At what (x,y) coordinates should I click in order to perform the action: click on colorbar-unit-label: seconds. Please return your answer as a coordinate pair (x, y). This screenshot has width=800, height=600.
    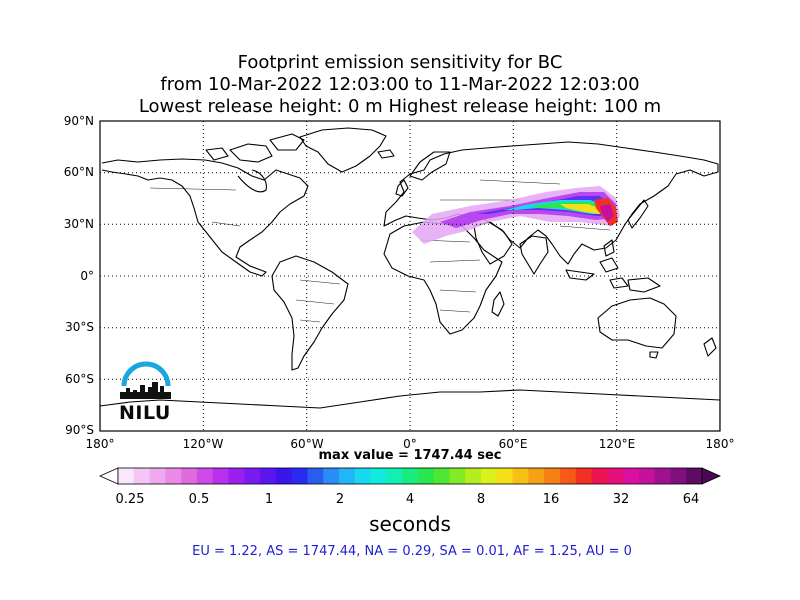
    Looking at the image, I should click on (410, 524).